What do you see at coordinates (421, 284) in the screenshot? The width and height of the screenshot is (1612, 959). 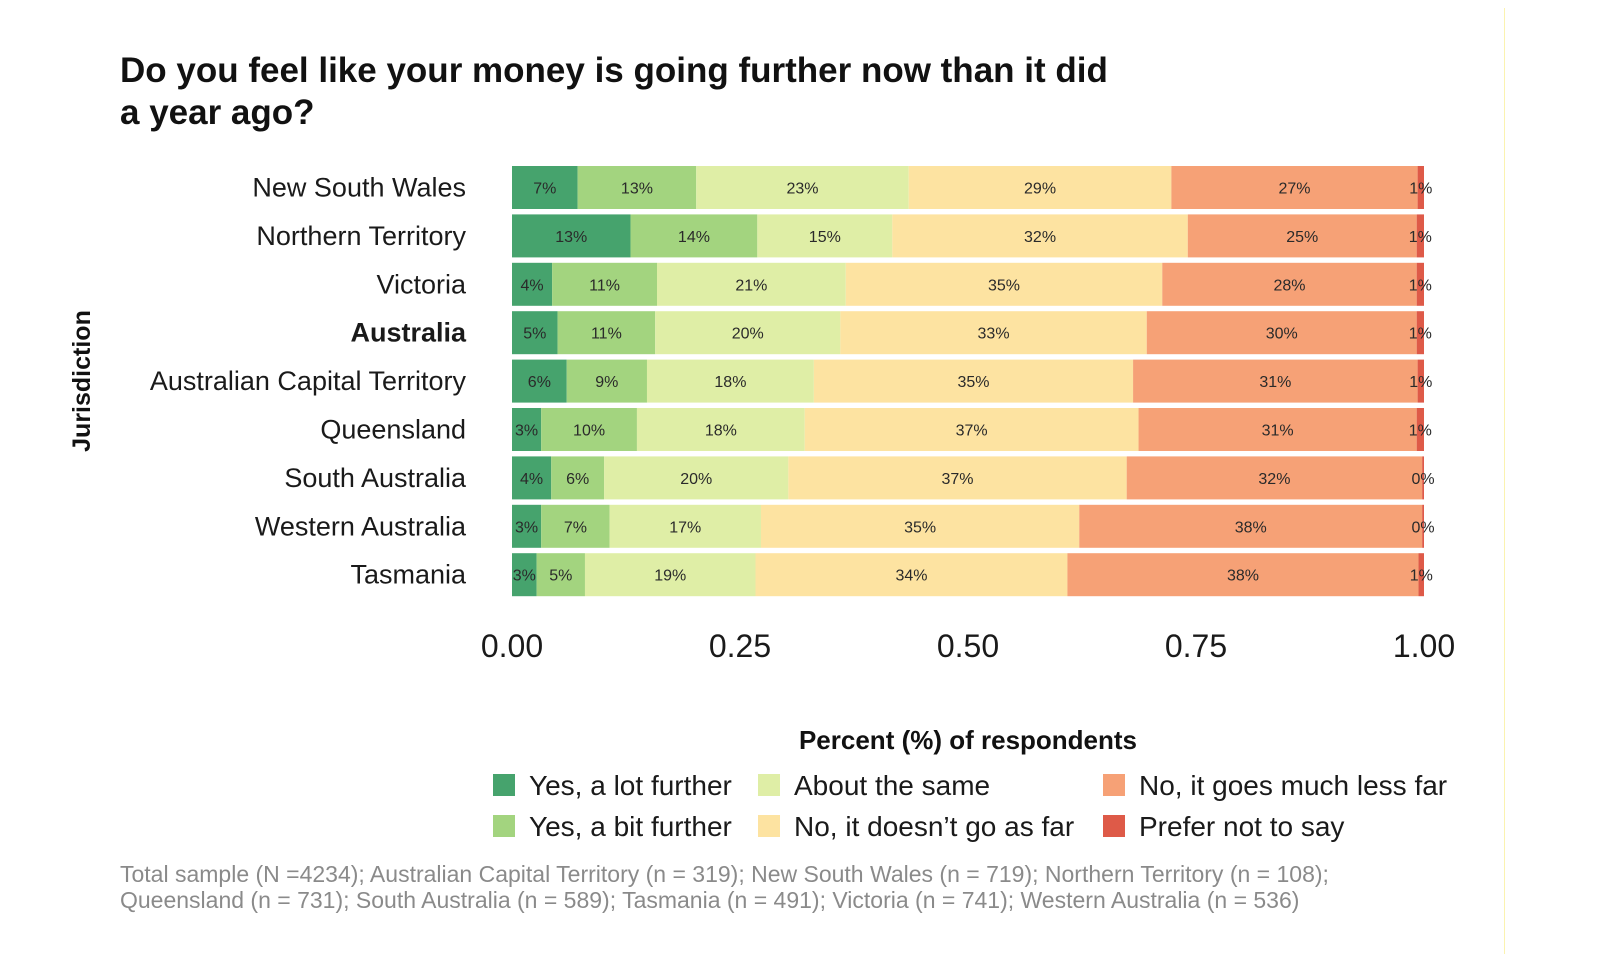 I see `category-label-victoria: Victoria` at bounding box center [421, 284].